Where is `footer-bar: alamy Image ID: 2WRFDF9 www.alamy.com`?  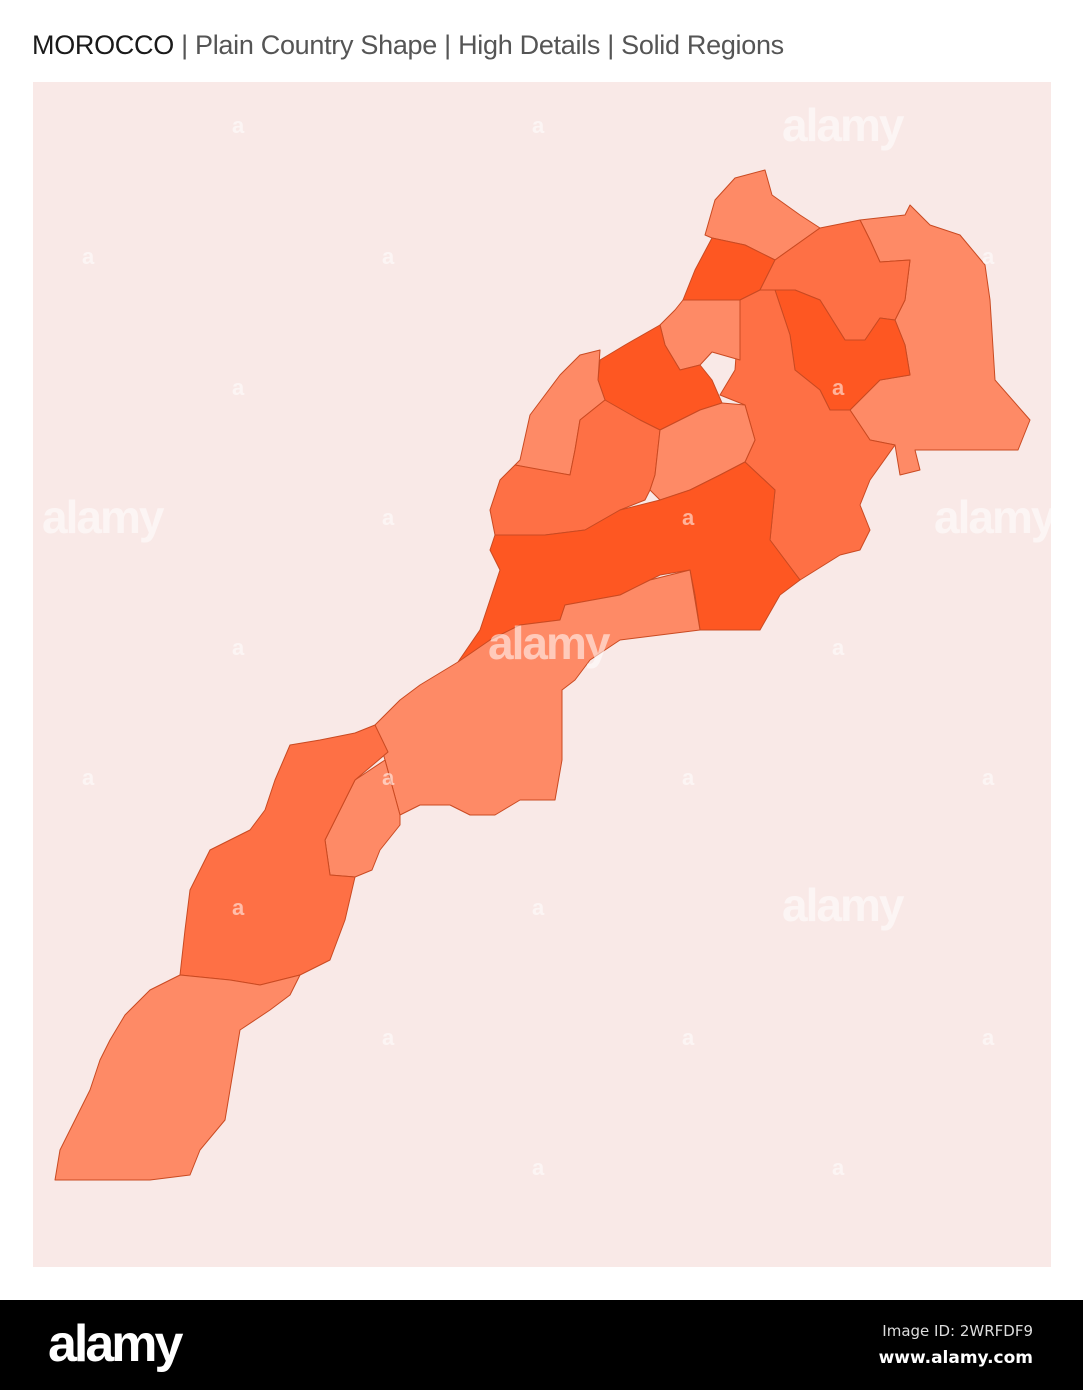
footer-bar: alamy Image ID: 2WRFDF9 www.alamy.com is located at coordinates (541, 1345).